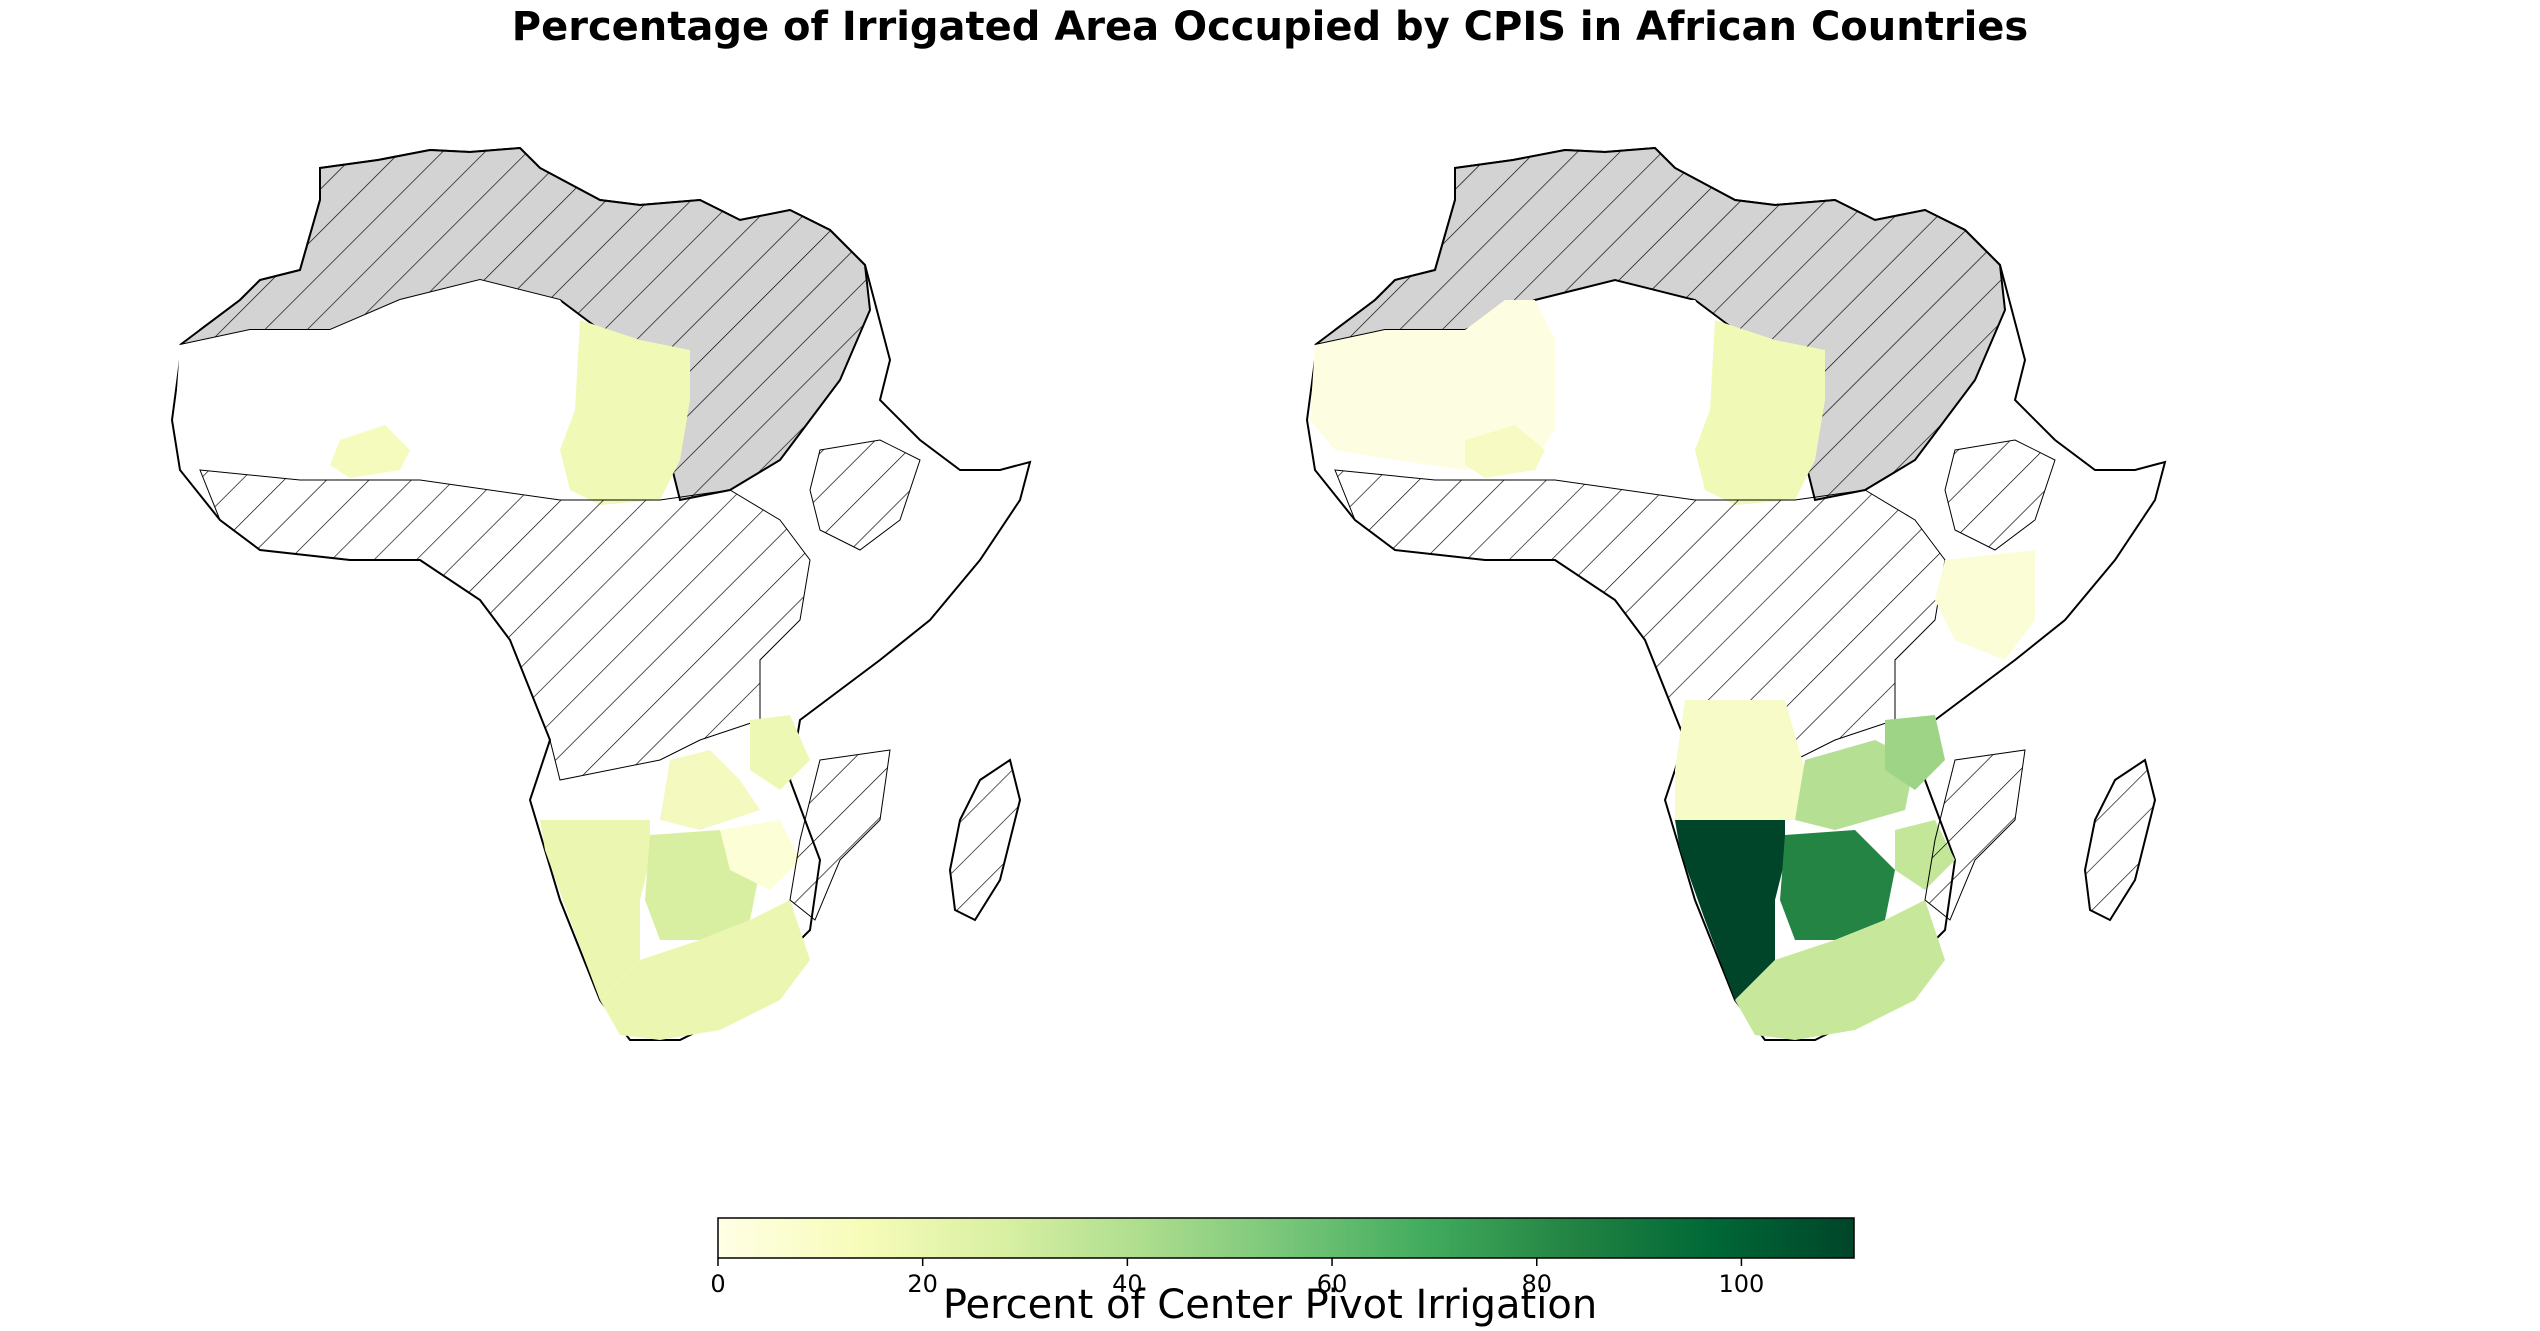  I want to click on sahel-white-left, so click(377, 390).